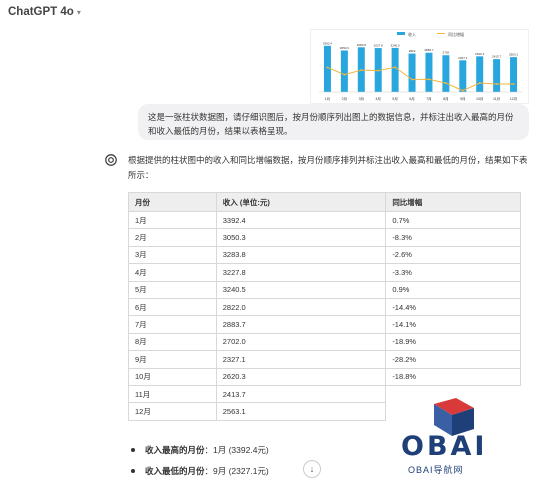  I want to click on bar-value-label: 3392.4, so click(328, 43).